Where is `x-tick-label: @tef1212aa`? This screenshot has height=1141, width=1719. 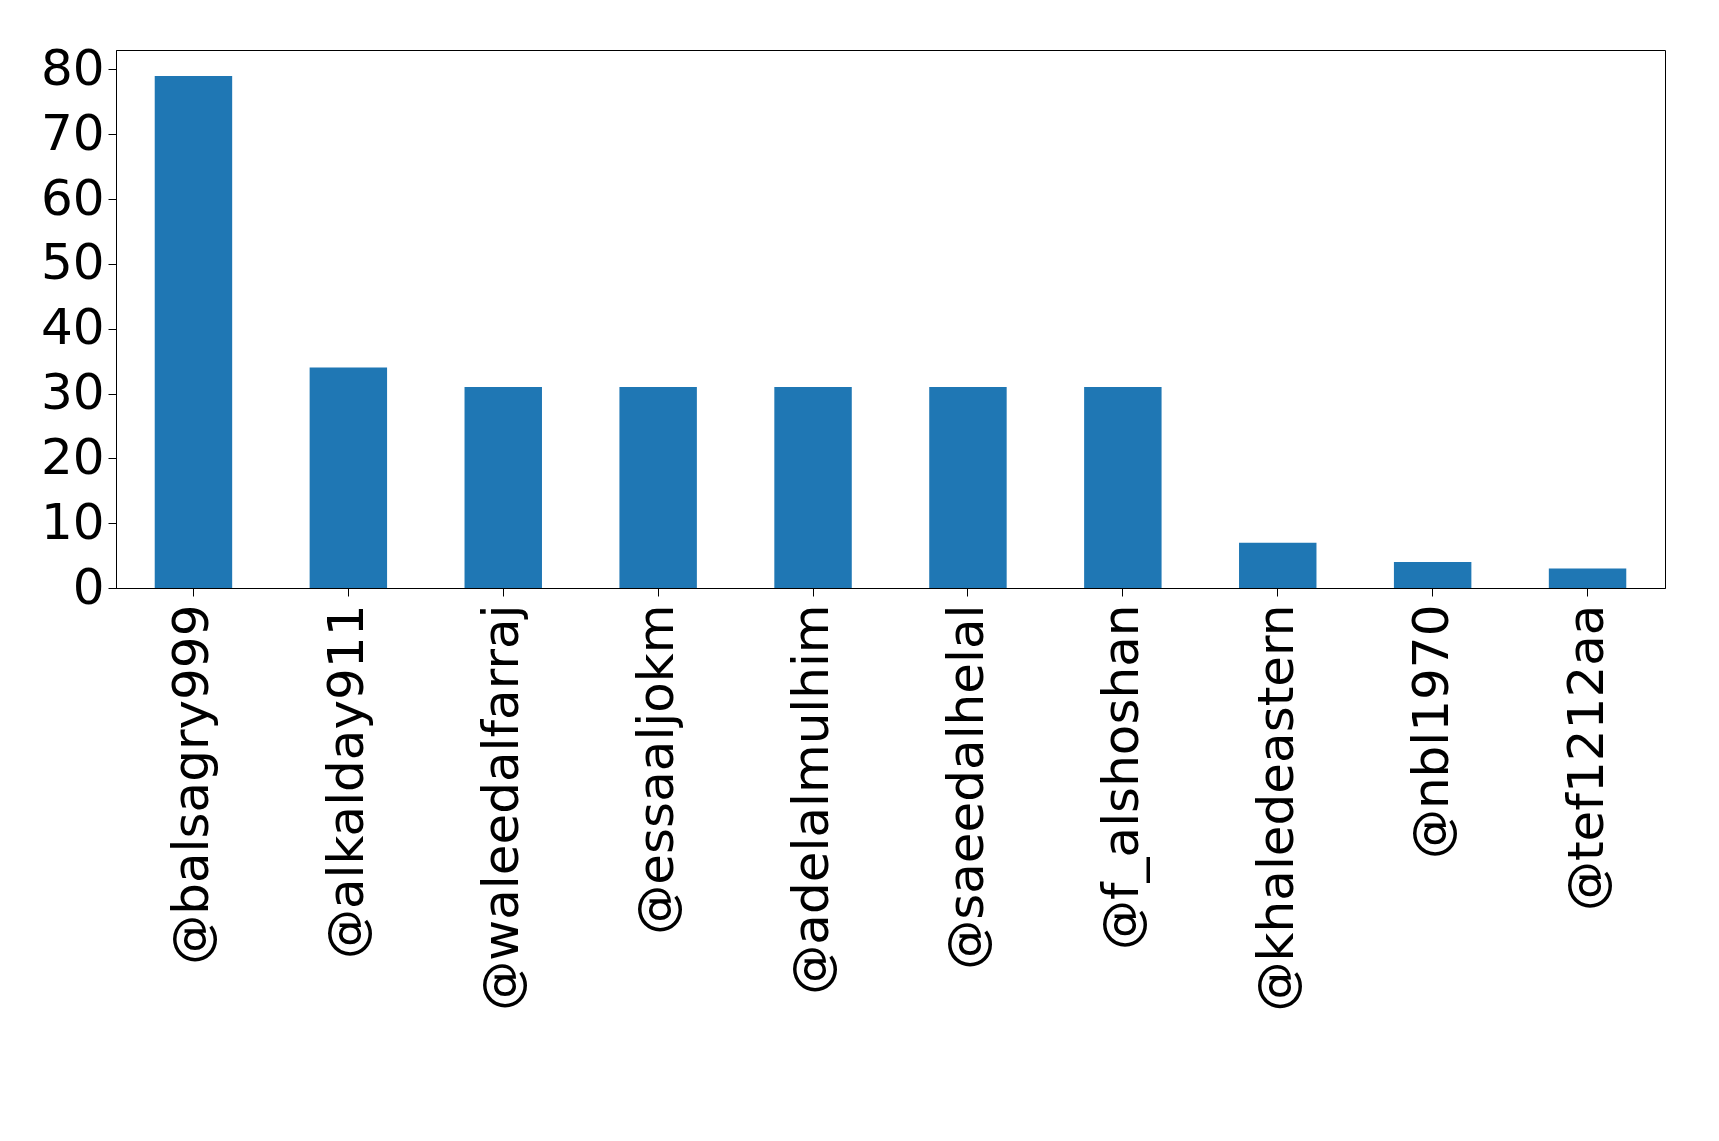
x-tick-label: @tef1212aa is located at coordinates (1585, 757).